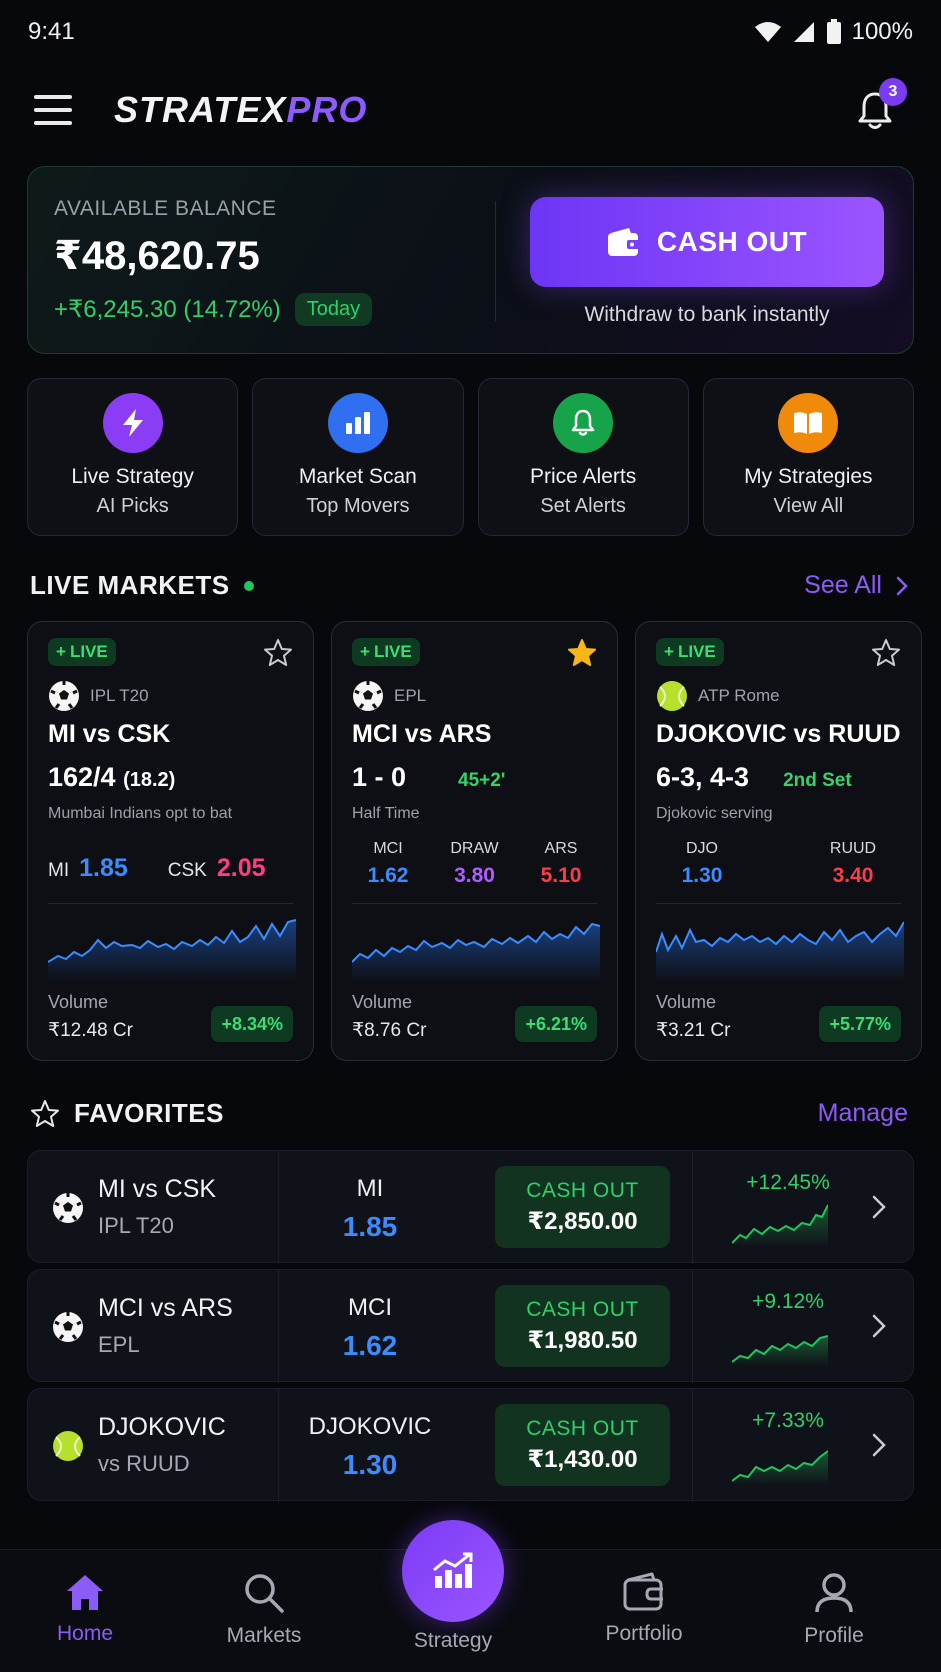 This screenshot has width=941, height=1672. I want to click on match-status: Half Time, so click(386, 813).